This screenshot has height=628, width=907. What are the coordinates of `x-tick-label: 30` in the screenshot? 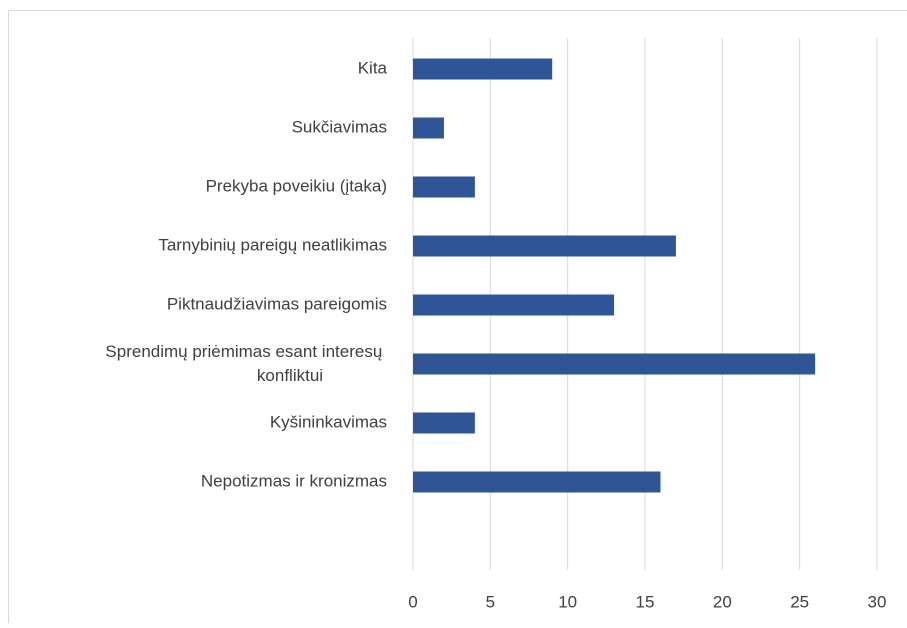 It's located at (877, 601).